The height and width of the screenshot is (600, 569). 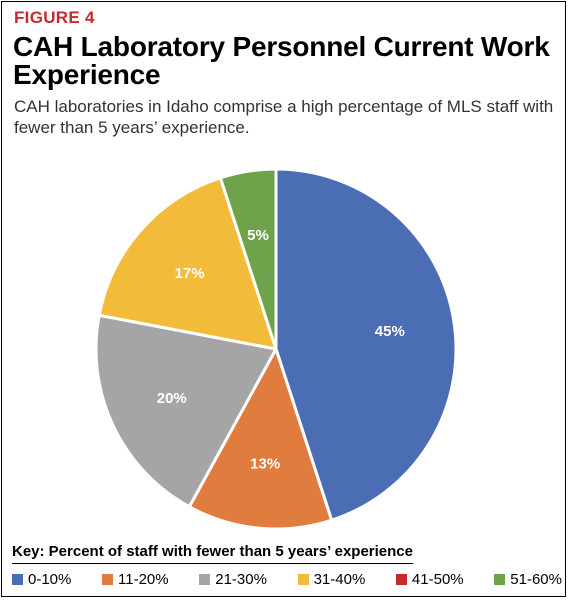 What do you see at coordinates (258, 235) in the screenshot?
I see `data-label-51-60%: 5%` at bounding box center [258, 235].